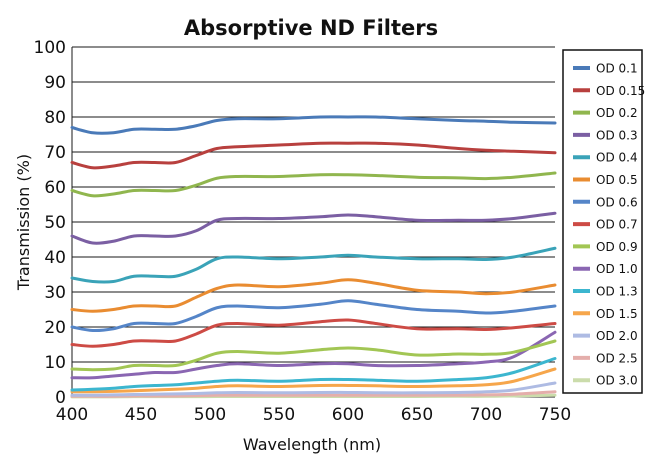 The height and width of the screenshot is (471, 650). I want to click on legend-item: OD 0.4, so click(605, 158).